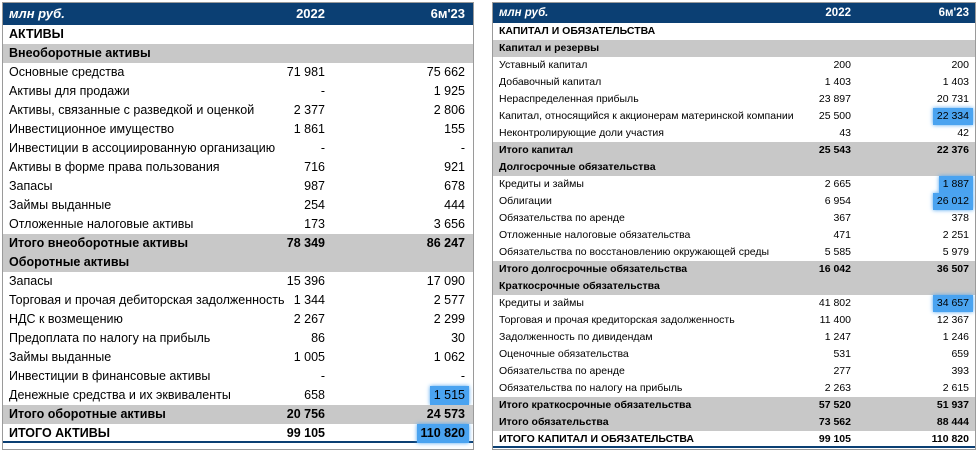 The width and height of the screenshot is (978, 452). I want to click on row-label: Активы, связанные с разведкой и оценкой, so click(132, 110).